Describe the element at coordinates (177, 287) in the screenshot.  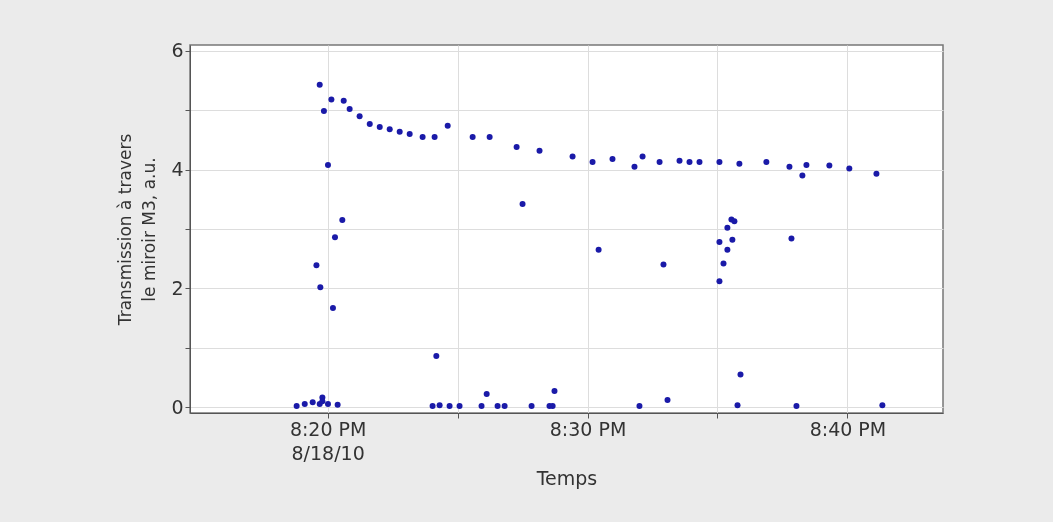
I see `y-tick-label: 2` at that location.